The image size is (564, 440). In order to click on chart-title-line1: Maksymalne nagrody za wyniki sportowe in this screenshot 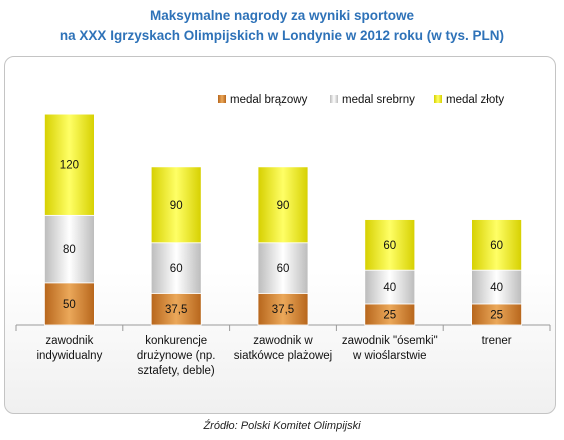, I will do `click(282, 15)`.